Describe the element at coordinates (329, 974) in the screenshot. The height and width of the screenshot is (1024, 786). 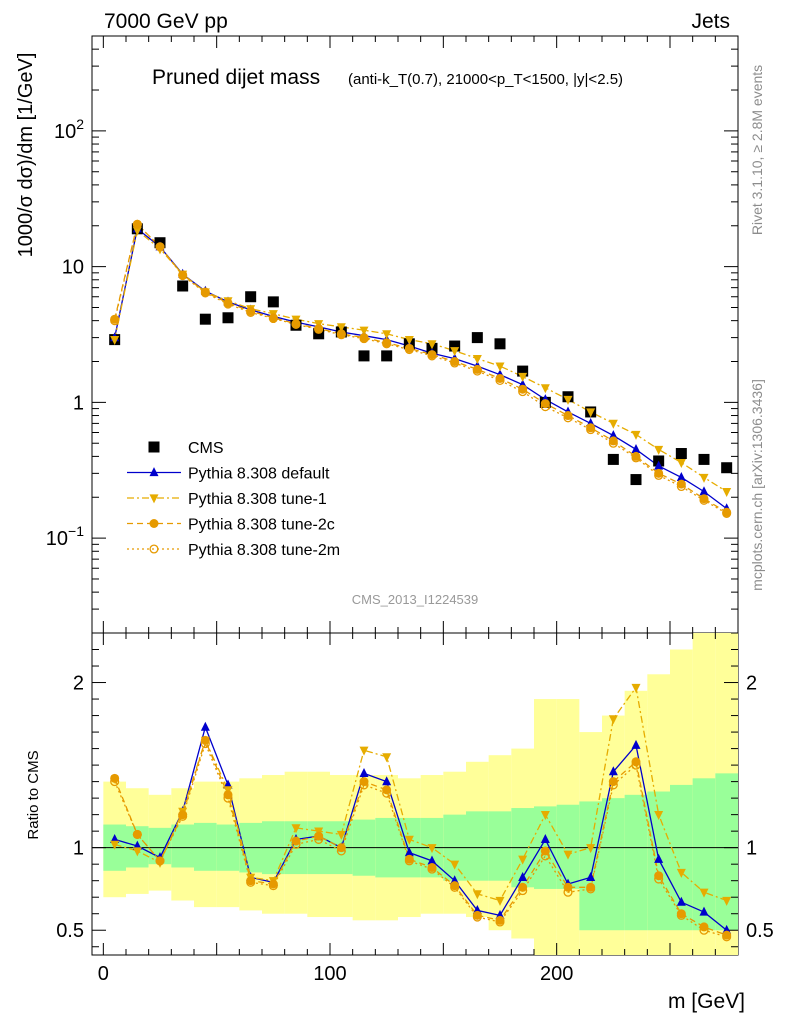
I see `x-tick-label: 100` at that location.